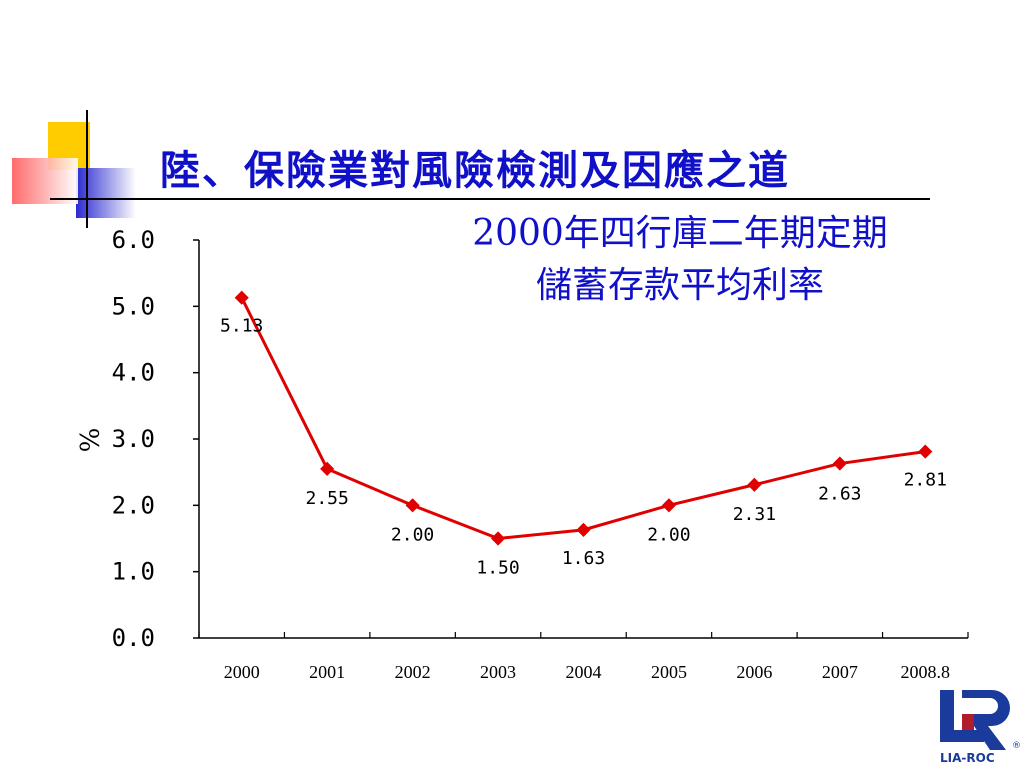  I want to click on x-tick-label: 2007, so click(840, 672).